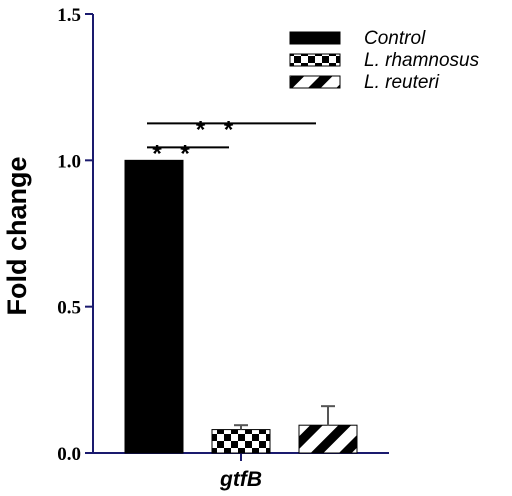 Image resolution: width=512 pixels, height=496 pixels. Describe the element at coordinates (402, 82) in the screenshot. I see `legend-label: L. reuteri` at that location.